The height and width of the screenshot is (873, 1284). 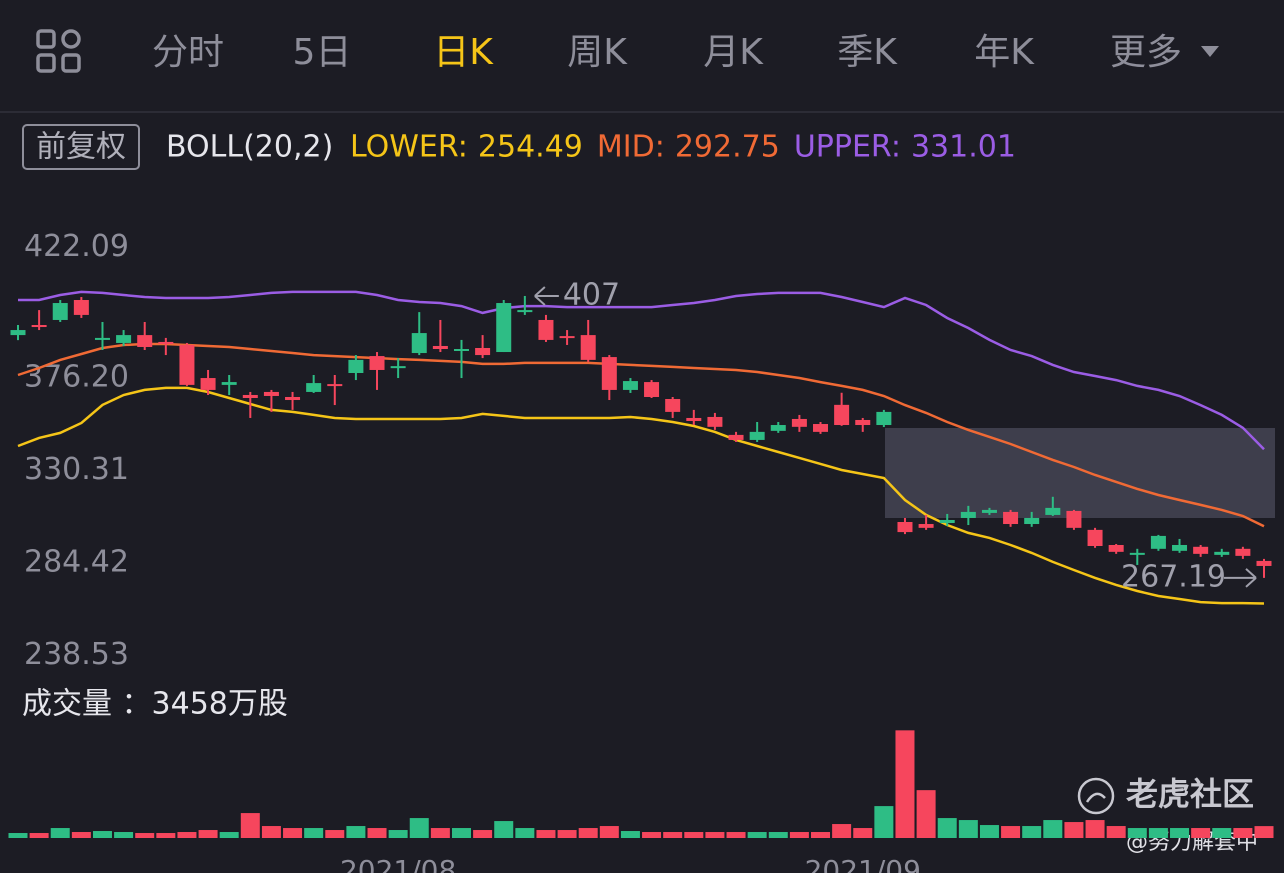 I want to click on grid-icon, so click(x=58, y=51).